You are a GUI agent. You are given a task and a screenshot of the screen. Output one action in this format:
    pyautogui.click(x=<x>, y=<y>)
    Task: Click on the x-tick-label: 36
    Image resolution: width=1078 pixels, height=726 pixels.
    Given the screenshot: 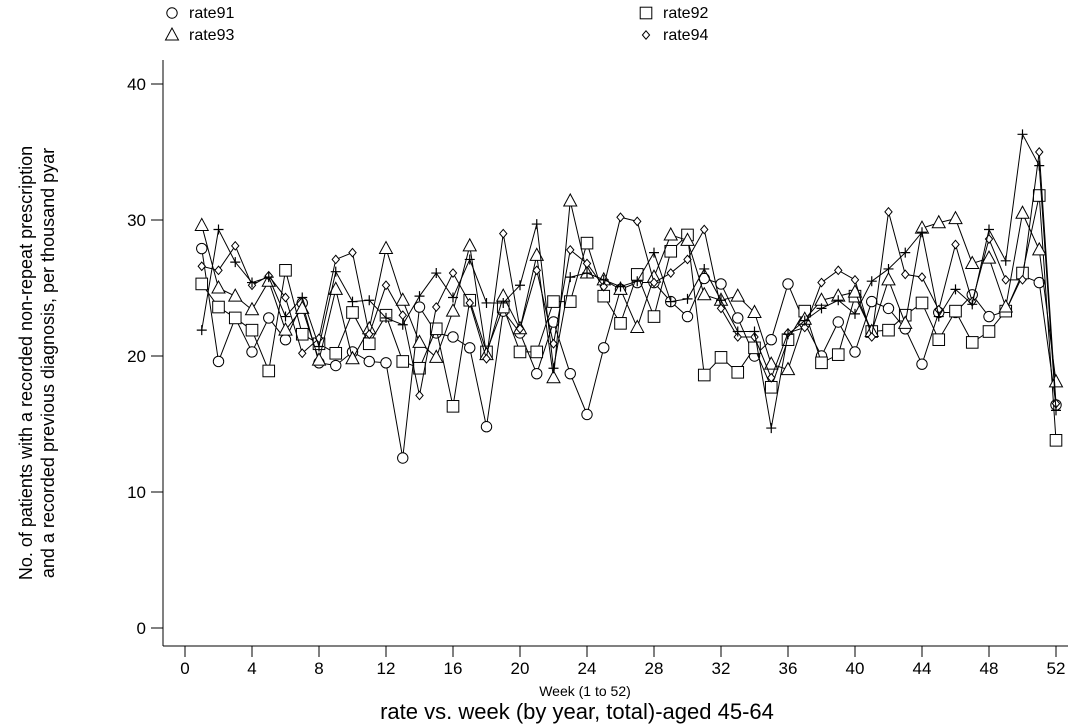 What is the action you would take?
    pyautogui.click(x=788, y=668)
    